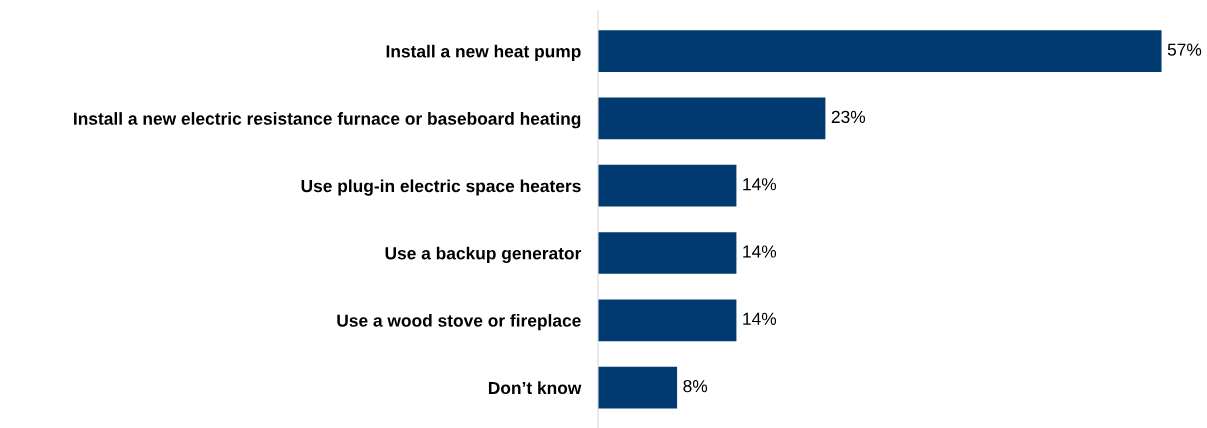 The image size is (1207, 428). I want to click on y-tick-label: Use plug-in electric space heaters, so click(441, 187).